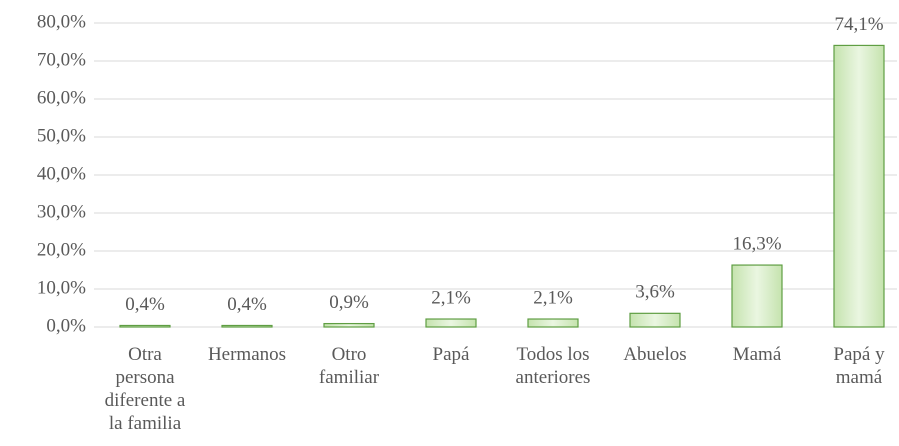 The height and width of the screenshot is (446, 899). What do you see at coordinates (61, 287) in the screenshot?
I see `y-tick-label: 10,0%` at bounding box center [61, 287].